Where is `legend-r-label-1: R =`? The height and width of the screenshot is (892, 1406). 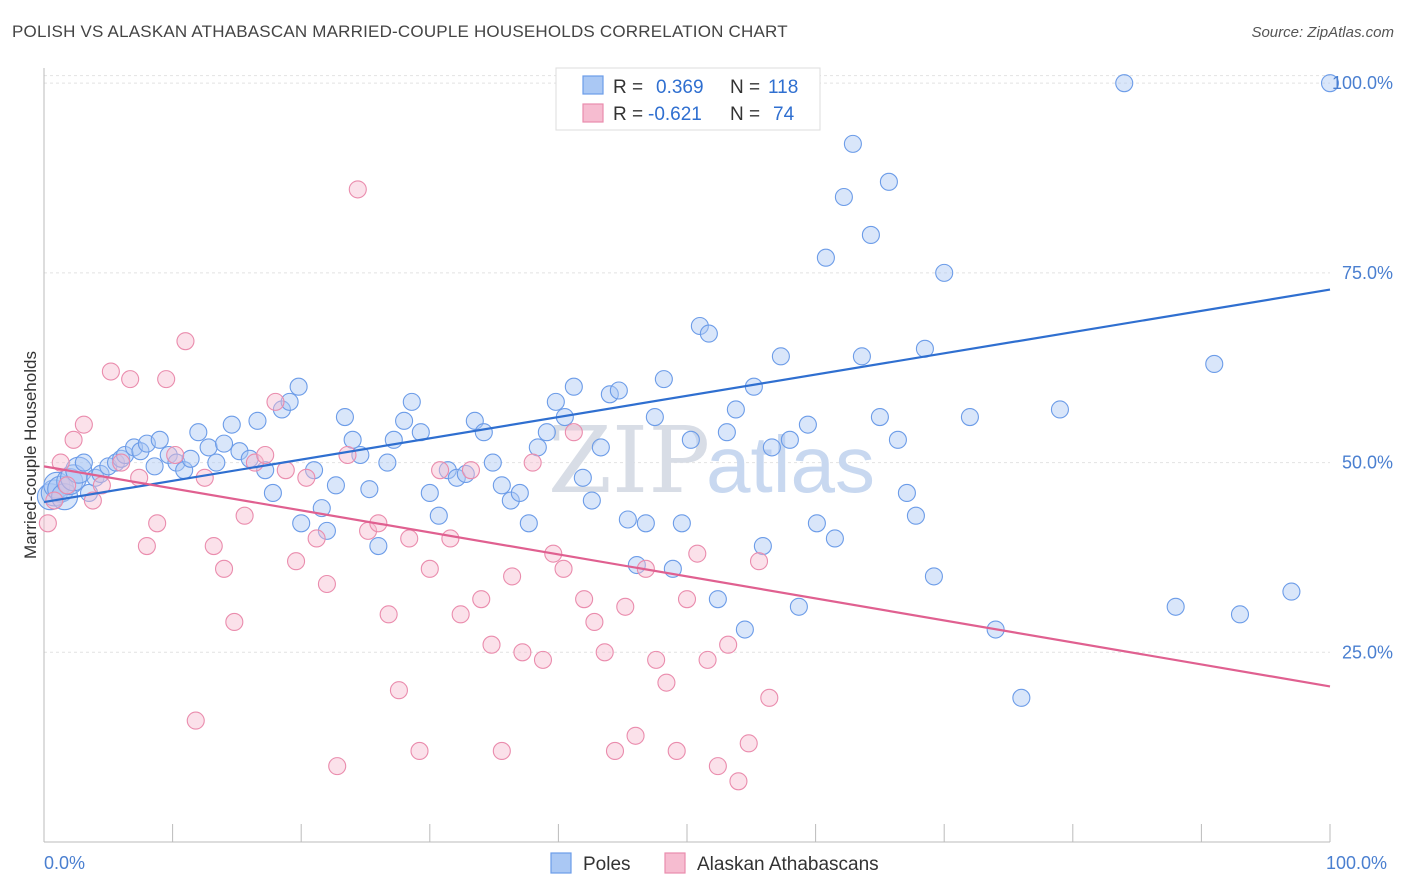 legend-r-label-1: R = is located at coordinates (628, 87).